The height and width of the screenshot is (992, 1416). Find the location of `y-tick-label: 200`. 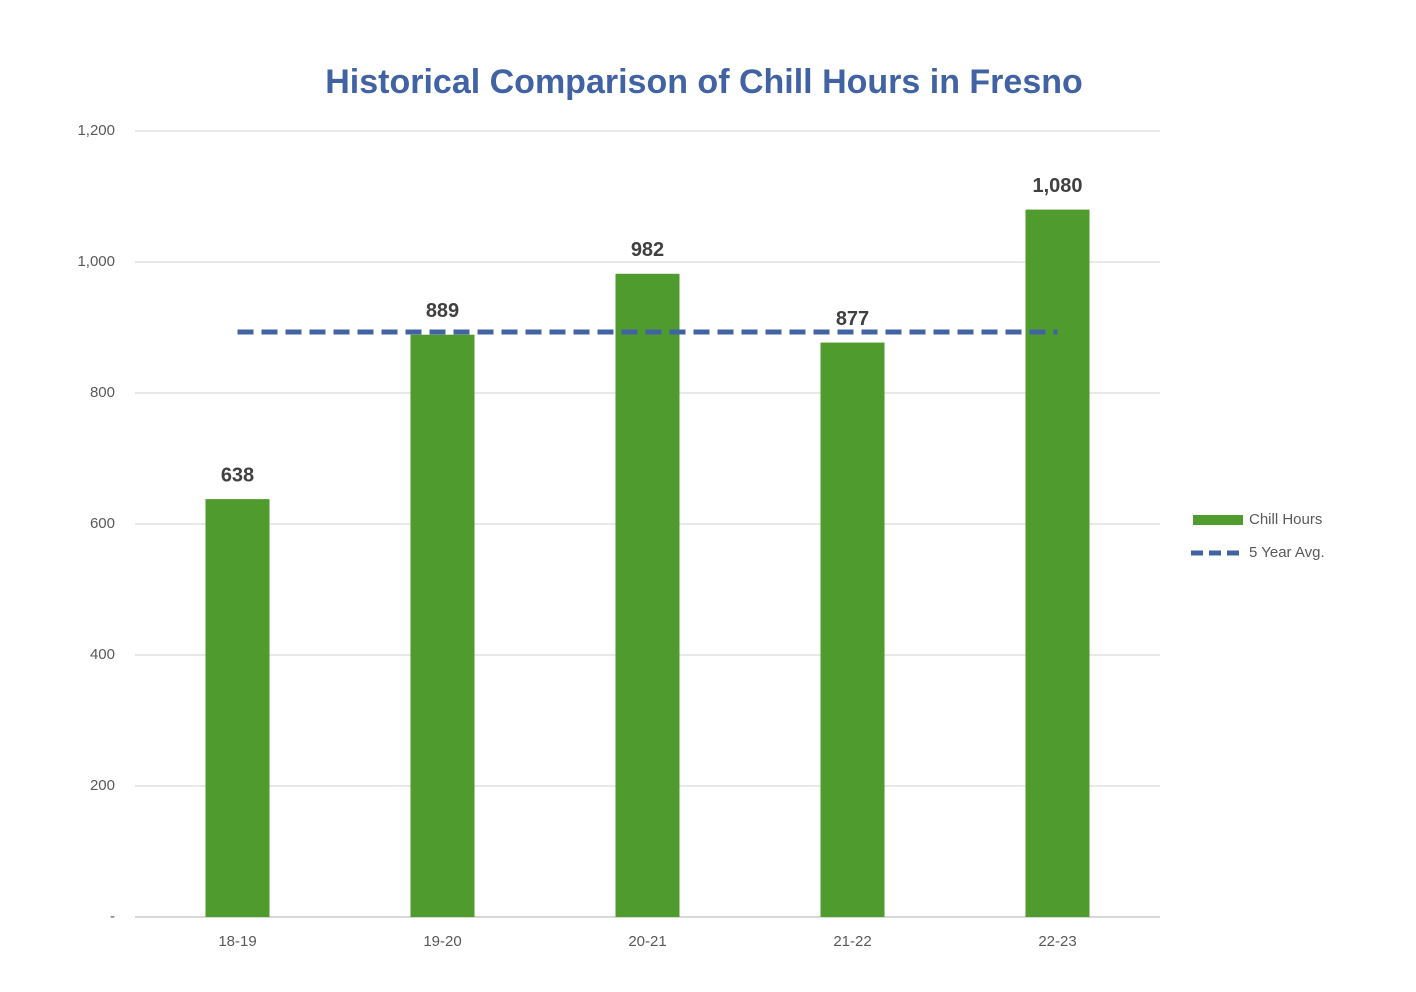

y-tick-label: 200 is located at coordinates (102, 785).